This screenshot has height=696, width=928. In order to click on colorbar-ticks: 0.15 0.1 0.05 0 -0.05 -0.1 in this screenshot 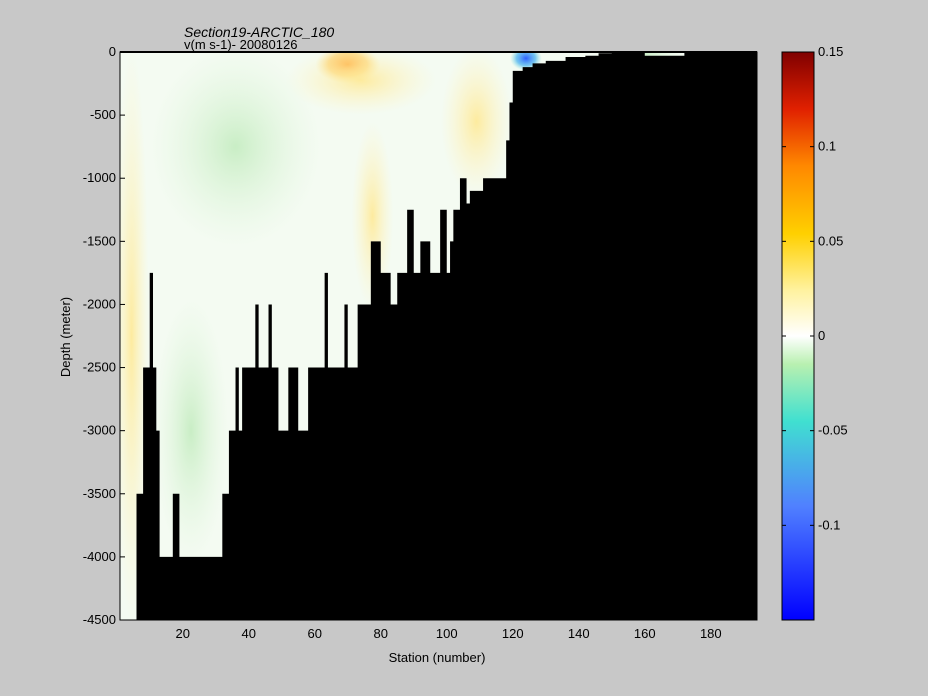, I will do `click(815, 288)`.